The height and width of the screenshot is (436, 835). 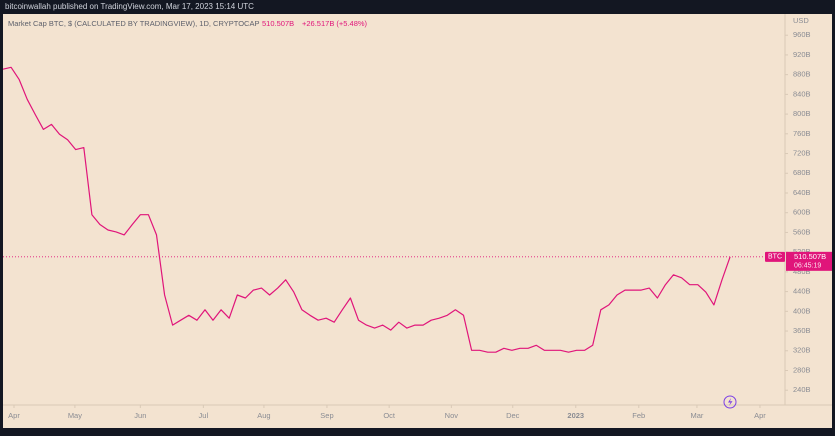 I want to click on y-tick-label: 400B, so click(x=802, y=310).